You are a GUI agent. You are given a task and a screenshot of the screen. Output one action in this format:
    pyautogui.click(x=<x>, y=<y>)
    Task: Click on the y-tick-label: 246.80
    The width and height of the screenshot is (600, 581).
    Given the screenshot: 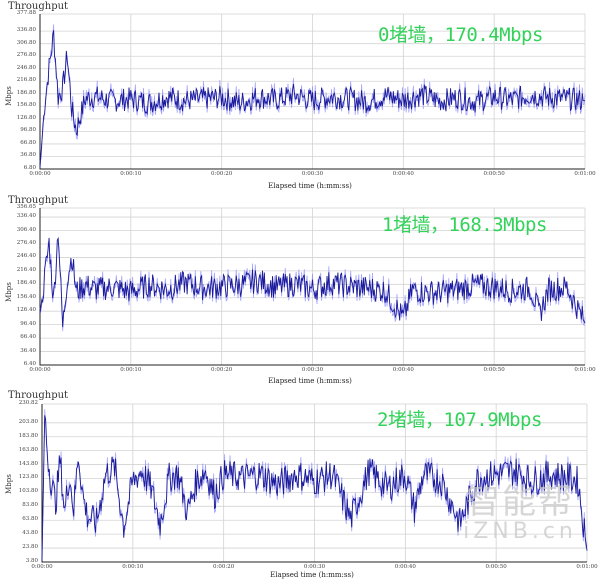 What is the action you would take?
    pyautogui.click(x=26, y=67)
    